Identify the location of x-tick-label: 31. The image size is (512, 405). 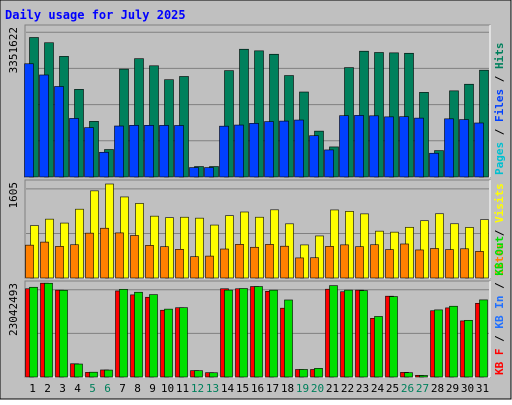
(482, 388).